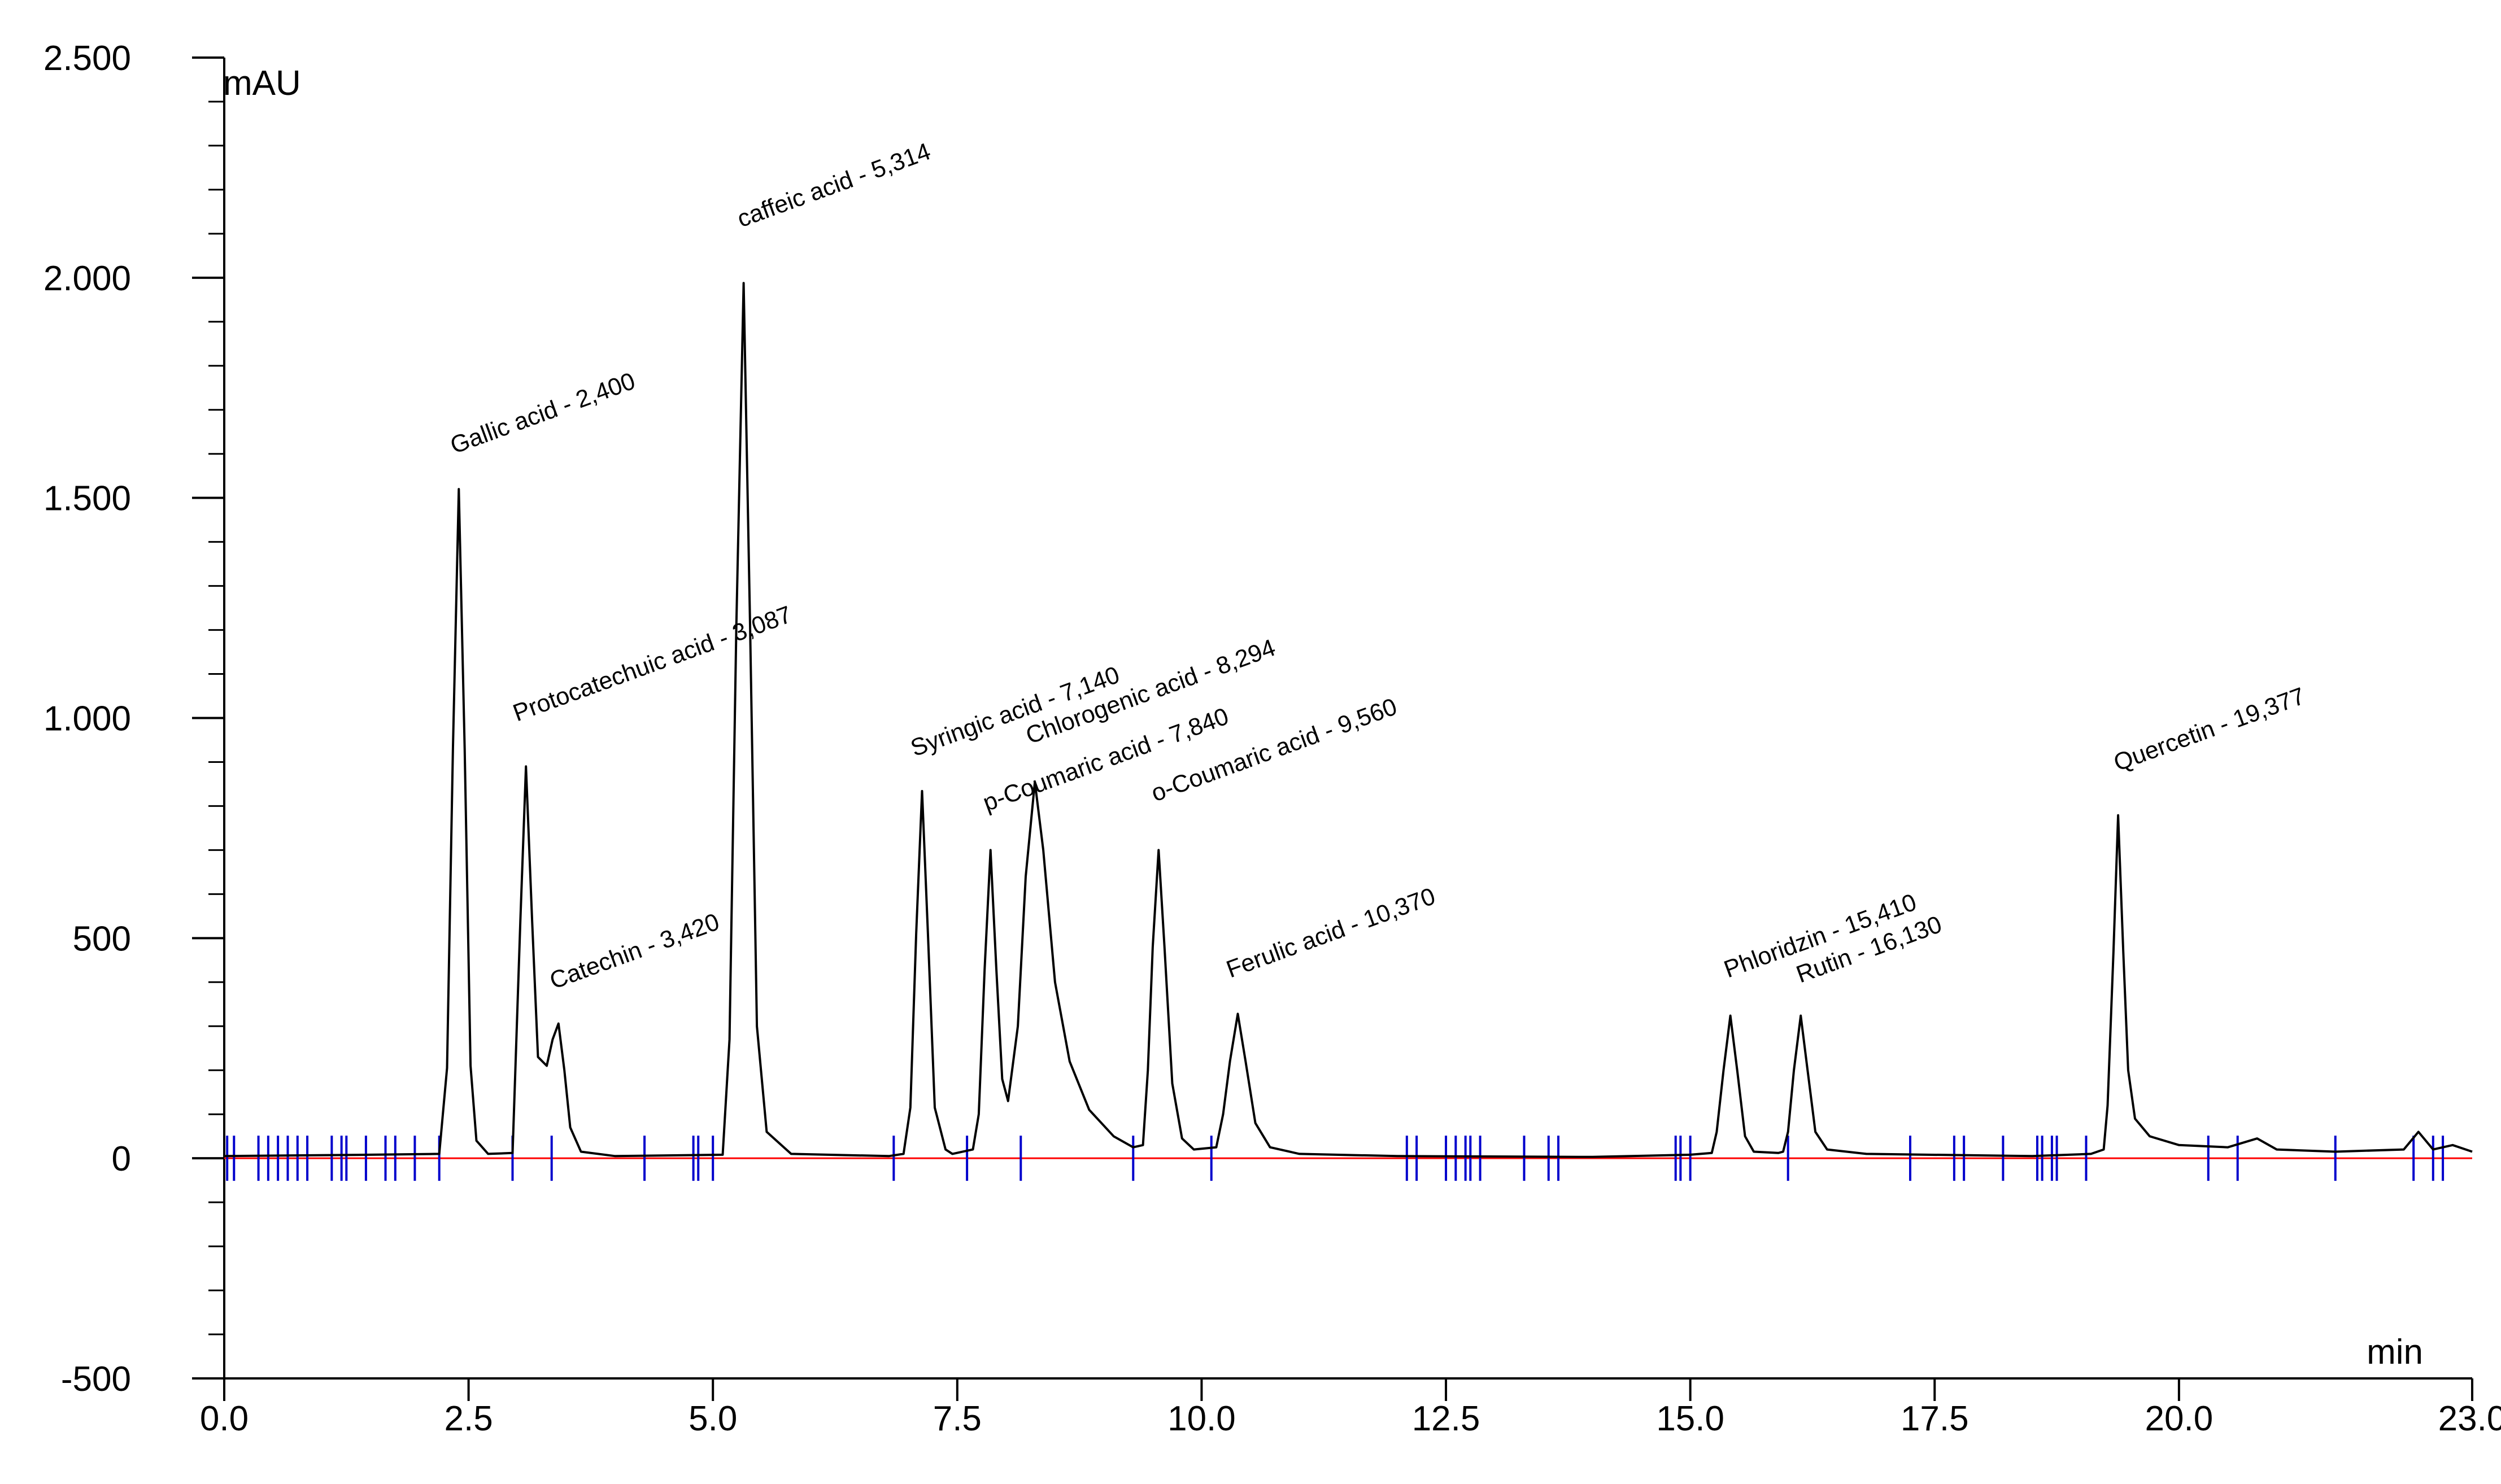 The image size is (2501, 1484). I want to click on peak-label: caffeic acid - 5,314, so click(834, 185).